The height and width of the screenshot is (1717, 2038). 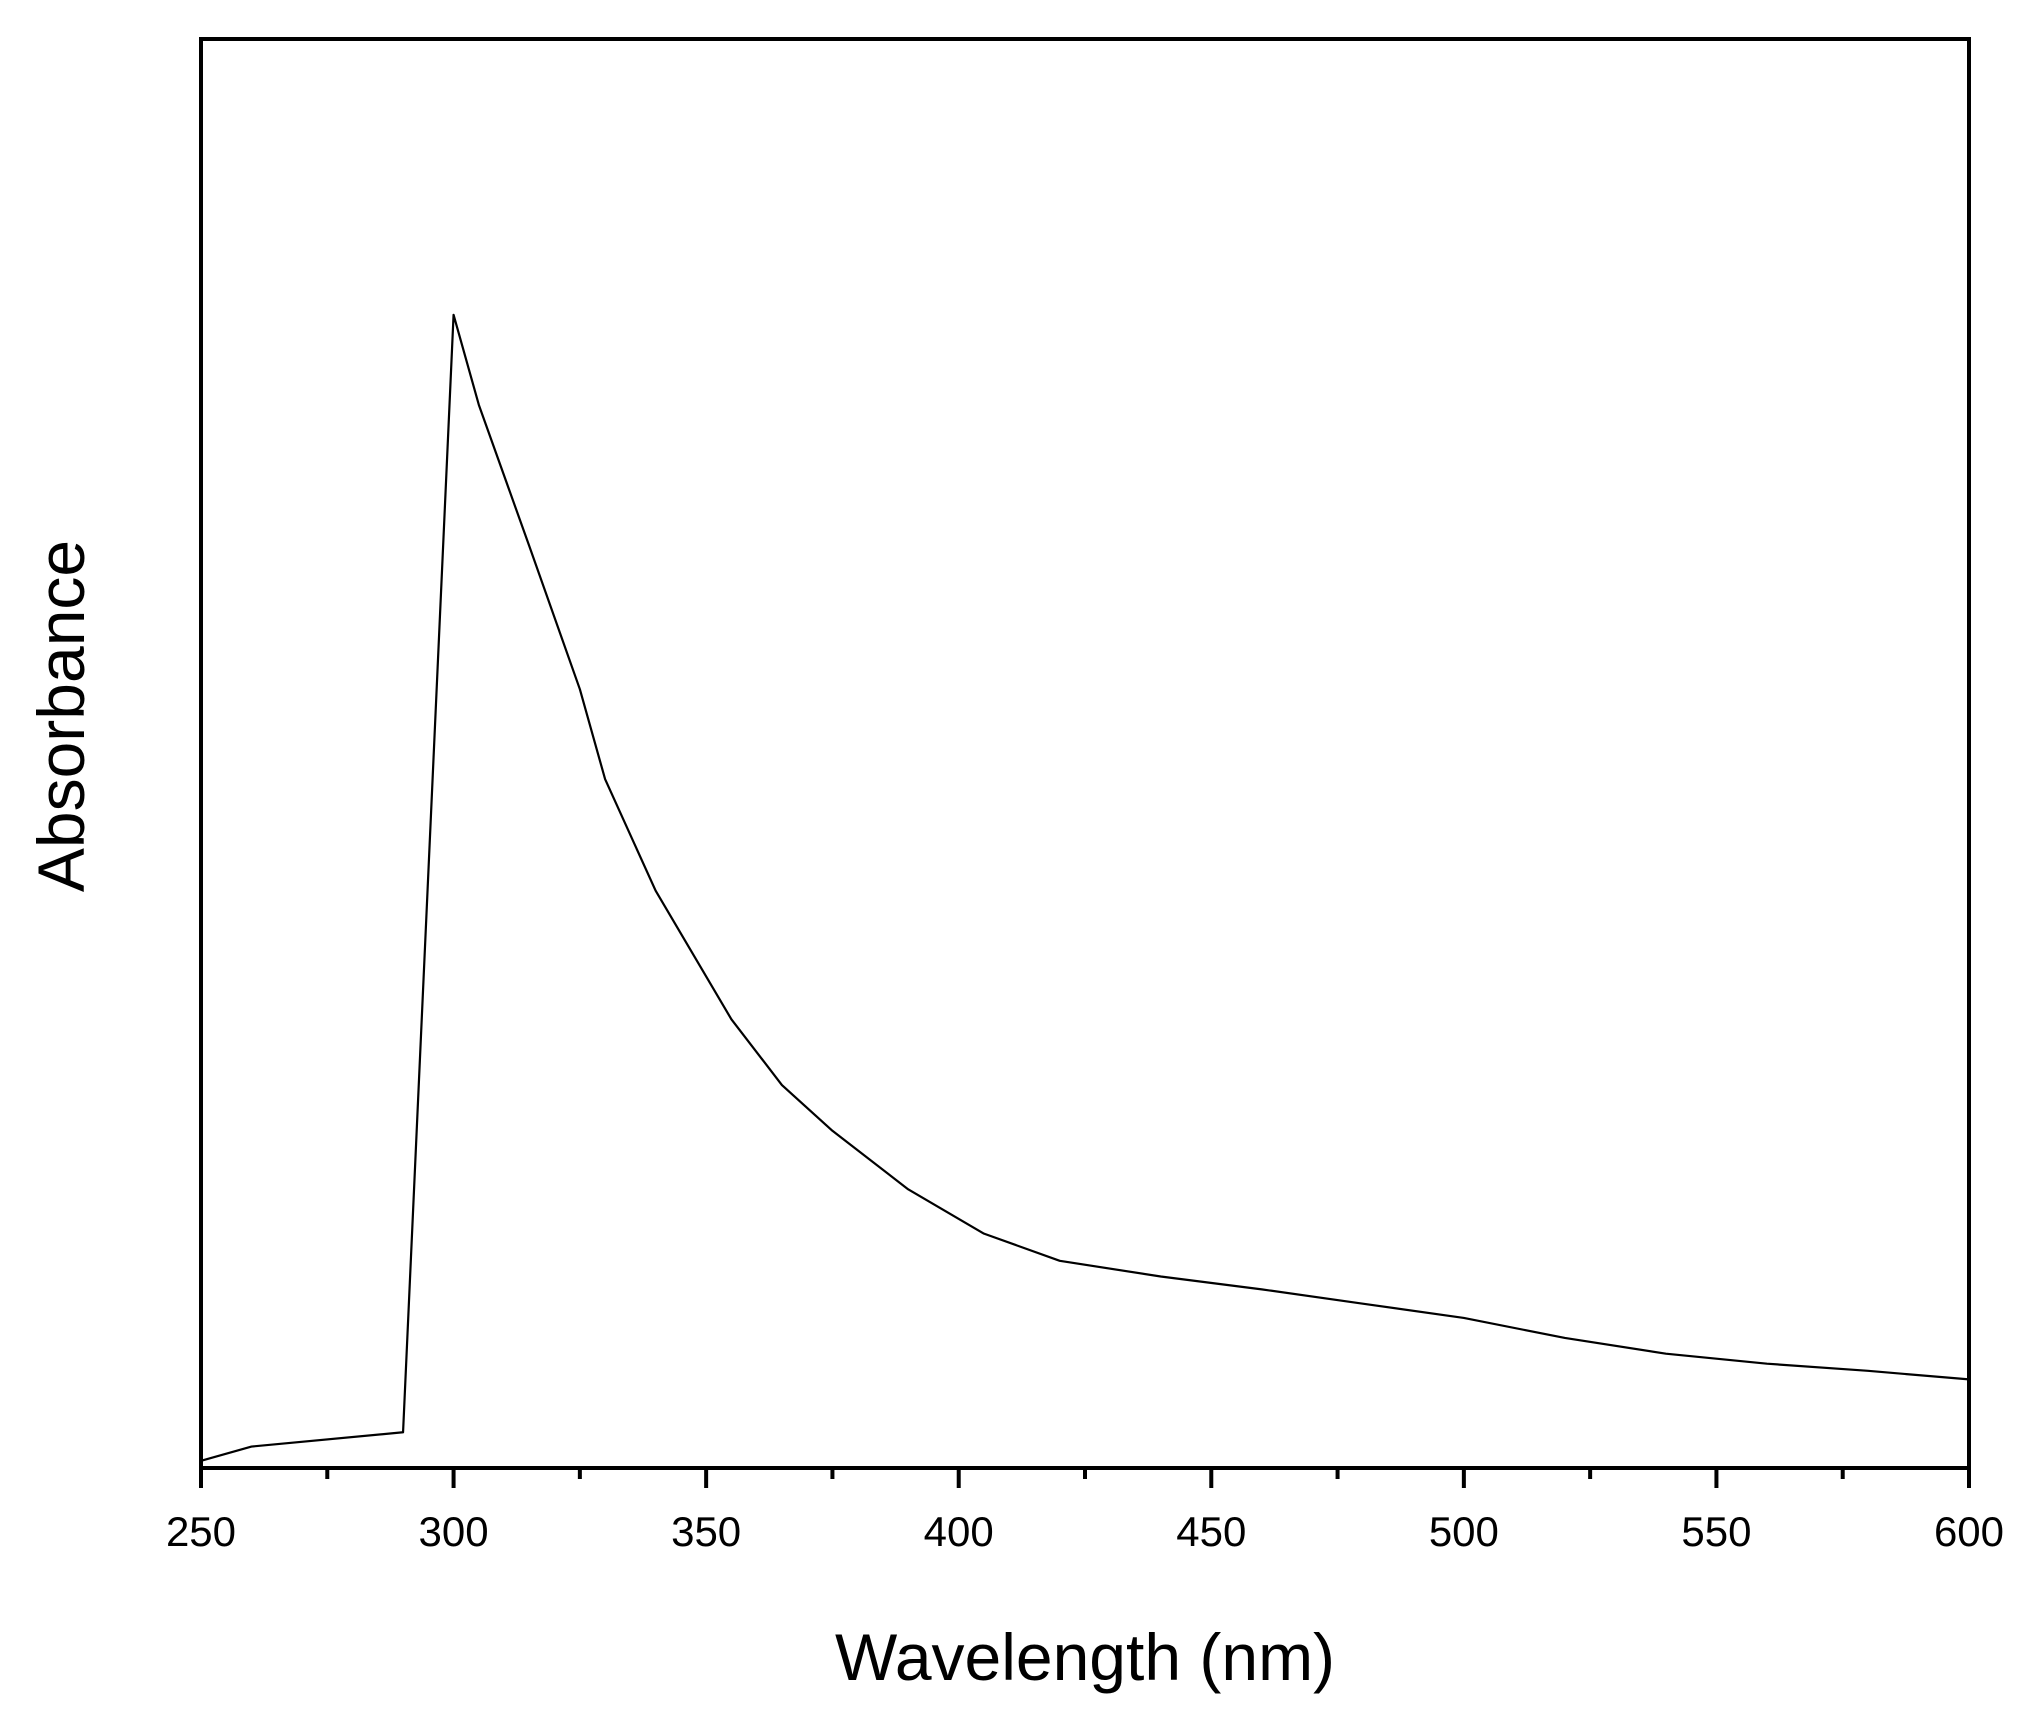 I want to click on x-axis-title: Wavelength (nm), so click(x=1085, y=1657).